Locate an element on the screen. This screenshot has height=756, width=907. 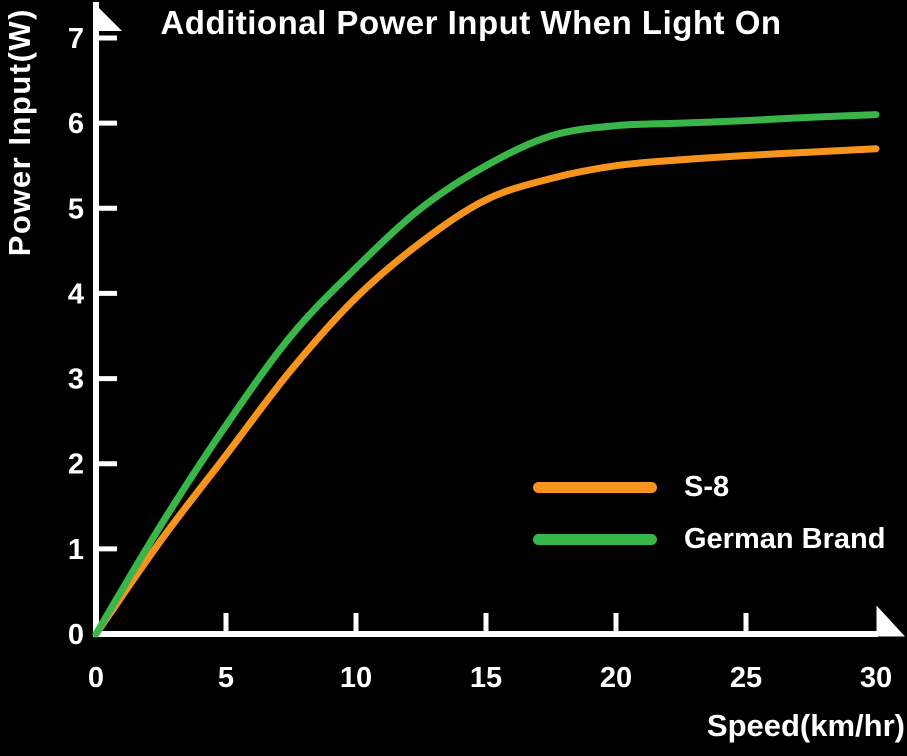
x-tick-label: 0 is located at coordinates (96, 678).